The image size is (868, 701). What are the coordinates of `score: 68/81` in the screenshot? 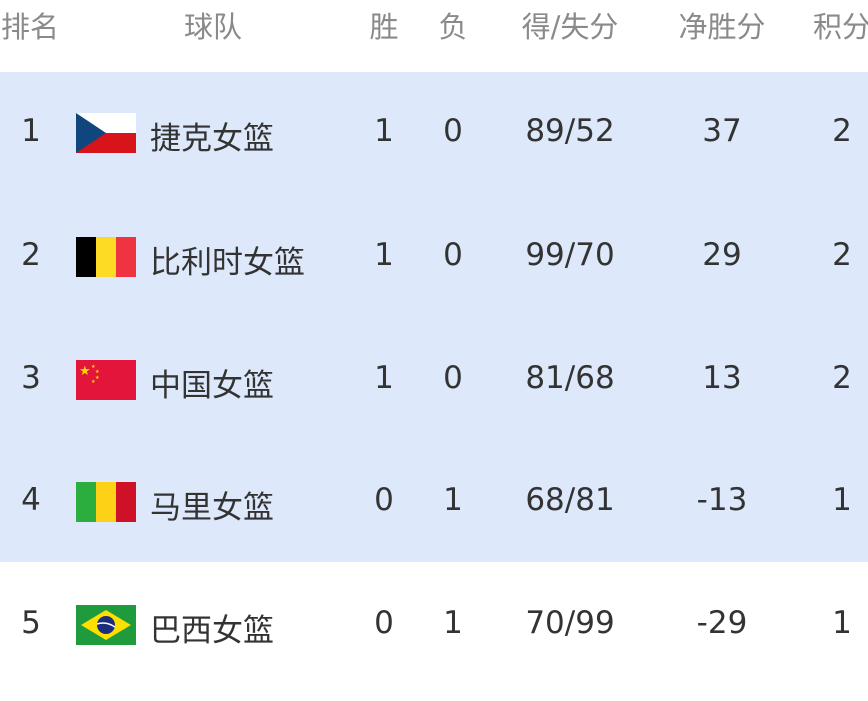 It's located at (570, 500).